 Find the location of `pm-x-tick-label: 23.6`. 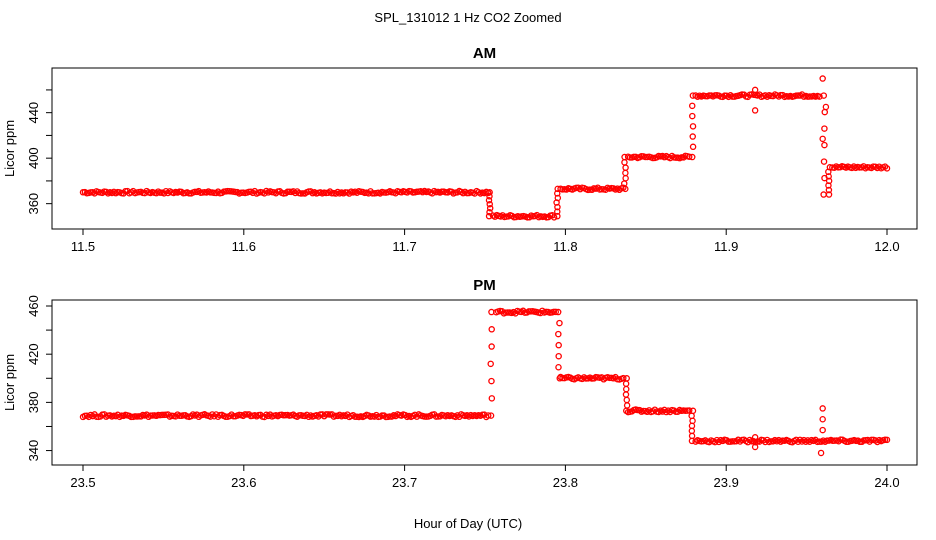

pm-x-tick-label: 23.6 is located at coordinates (243, 482).